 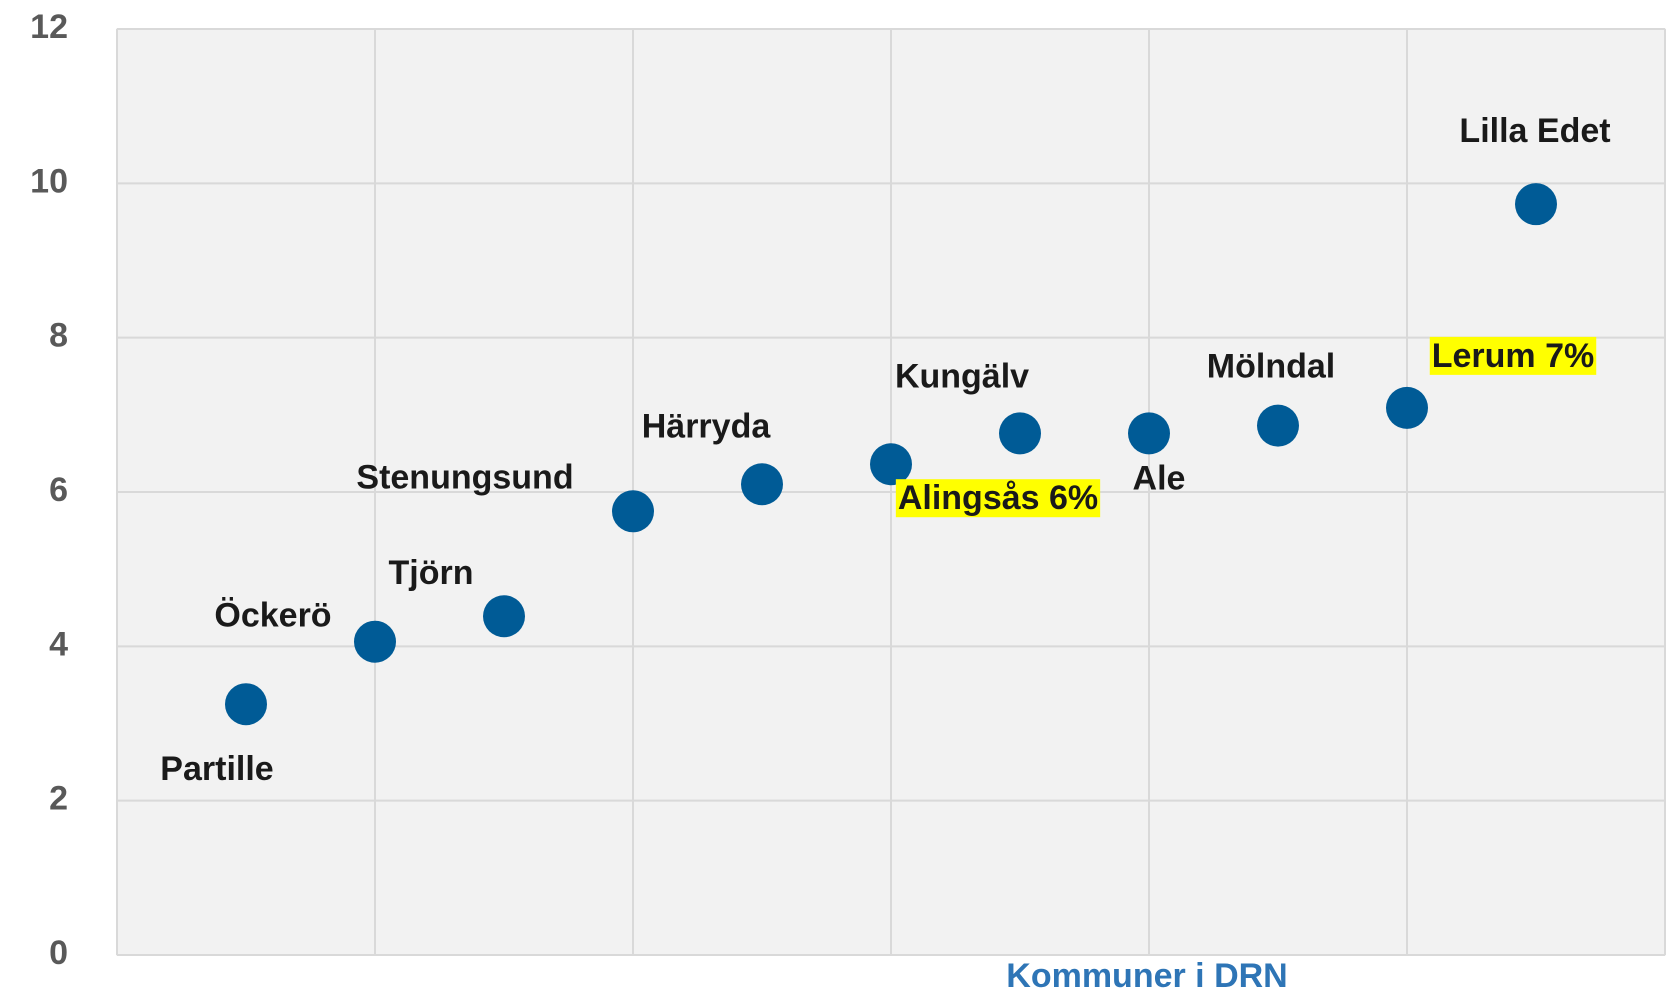 I want to click on y-tick-label: 2, so click(x=58, y=799).